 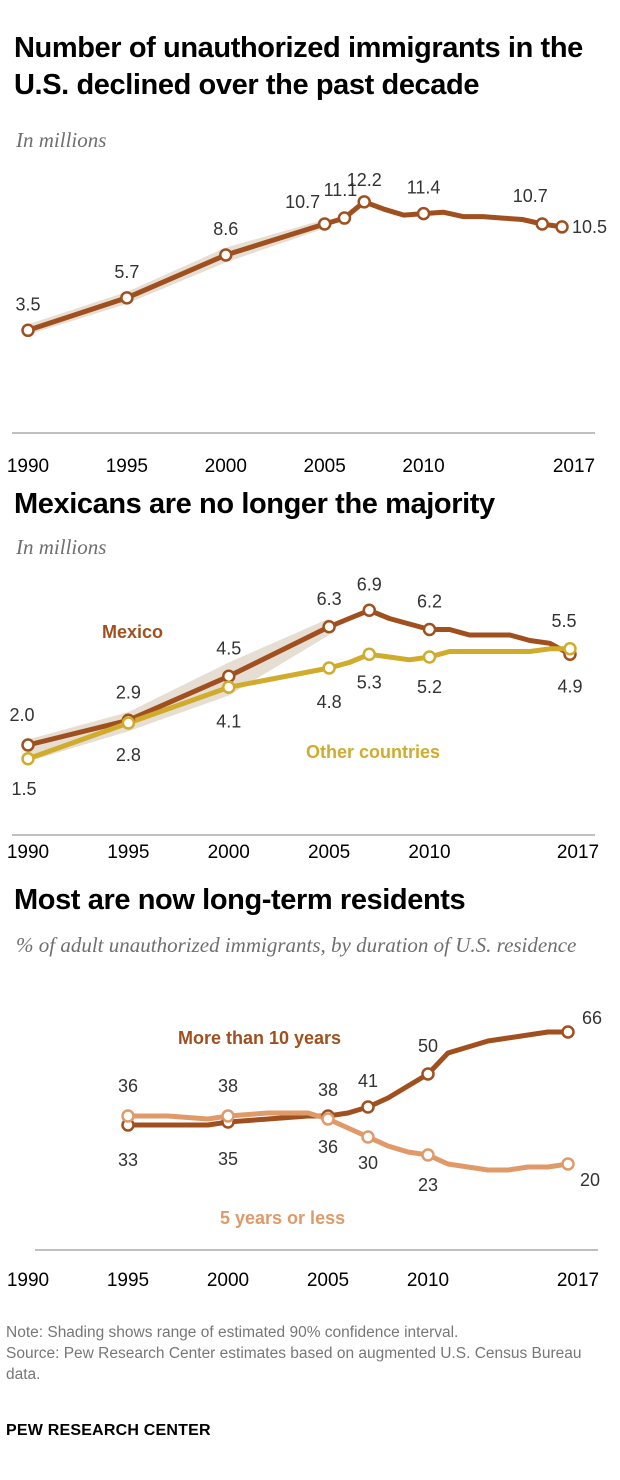 What do you see at coordinates (128, 755) in the screenshot?
I see `data-label: 2.8` at bounding box center [128, 755].